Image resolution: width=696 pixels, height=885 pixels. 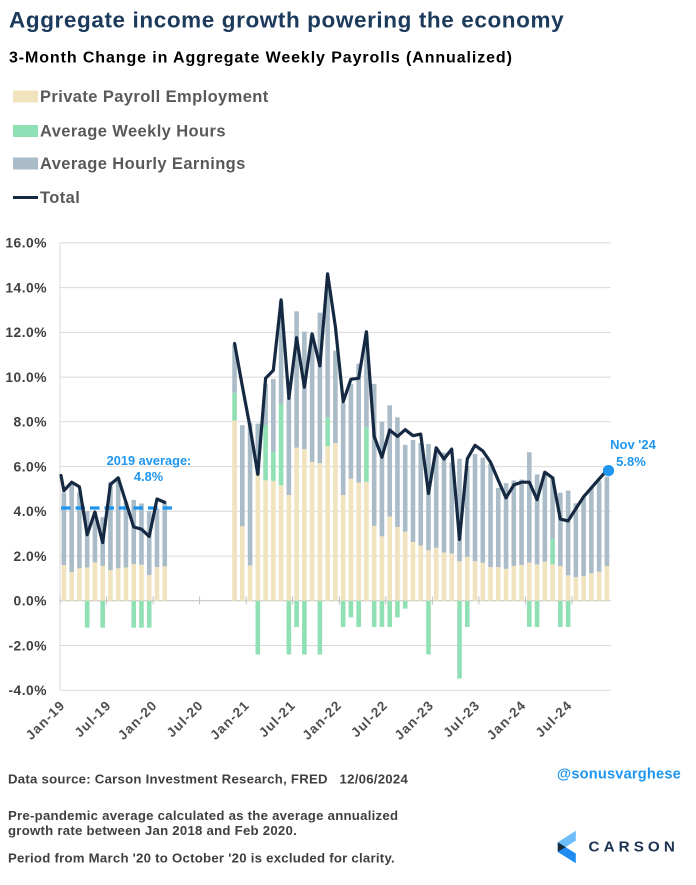 What do you see at coordinates (30, 422) in the screenshot?
I see `svg-text: 8.0%` at bounding box center [30, 422].